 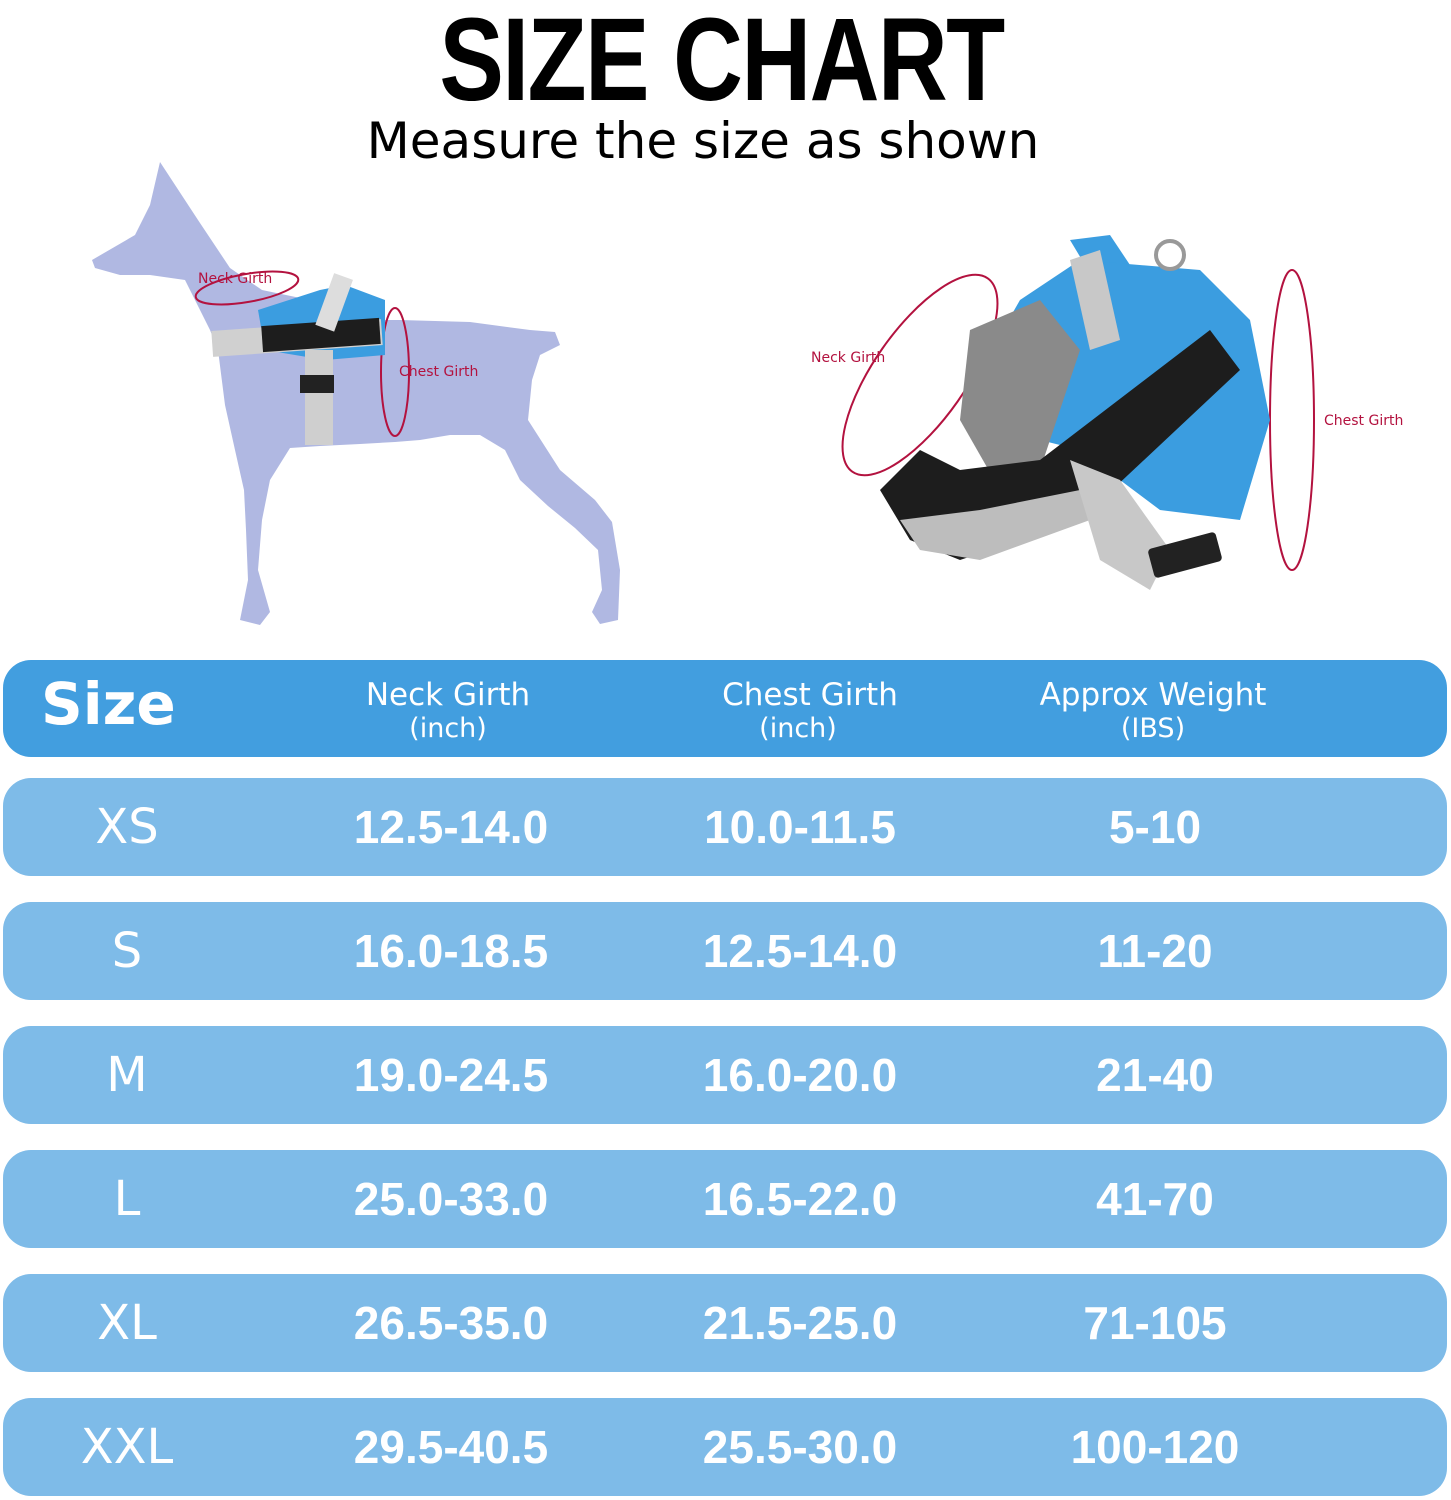 I want to click on header-approx-weight: Approx Weight (IBS), so click(x=1153, y=712).